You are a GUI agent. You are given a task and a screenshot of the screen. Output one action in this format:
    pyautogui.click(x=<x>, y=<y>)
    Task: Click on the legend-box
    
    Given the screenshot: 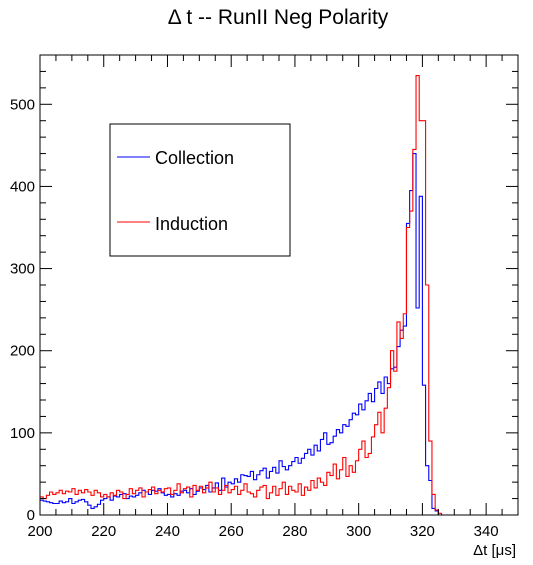 What is the action you would take?
    pyautogui.click(x=200, y=190)
    